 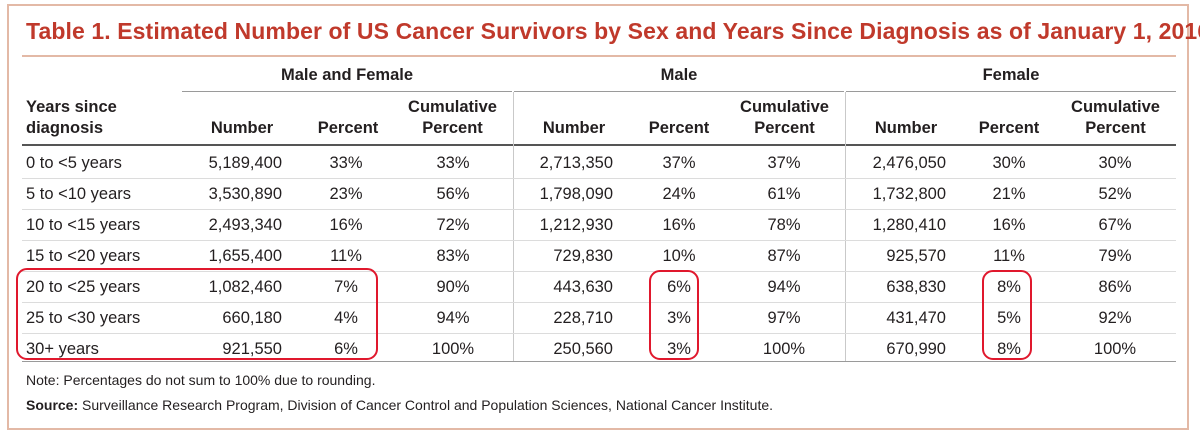 What do you see at coordinates (1115, 194) in the screenshot?
I see `table-cell: 52%` at bounding box center [1115, 194].